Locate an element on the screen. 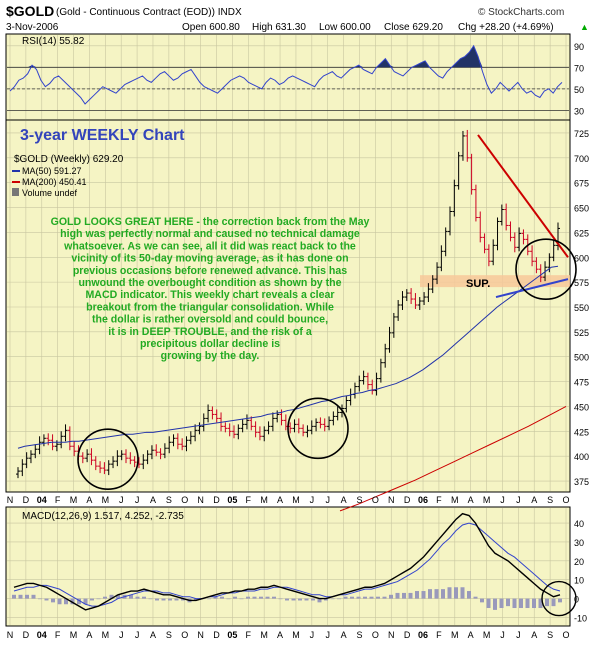 The width and height of the screenshot is (598, 646). rsi-series-line is located at coordinates (286, 74).